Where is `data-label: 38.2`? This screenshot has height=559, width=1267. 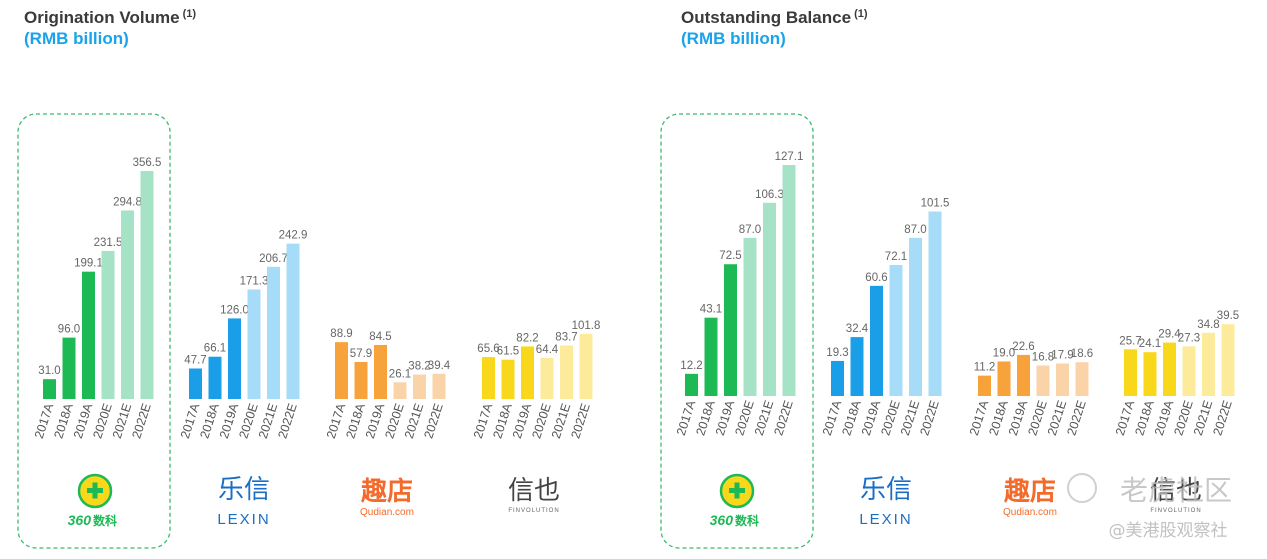 data-label: 38.2 is located at coordinates (419, 367).